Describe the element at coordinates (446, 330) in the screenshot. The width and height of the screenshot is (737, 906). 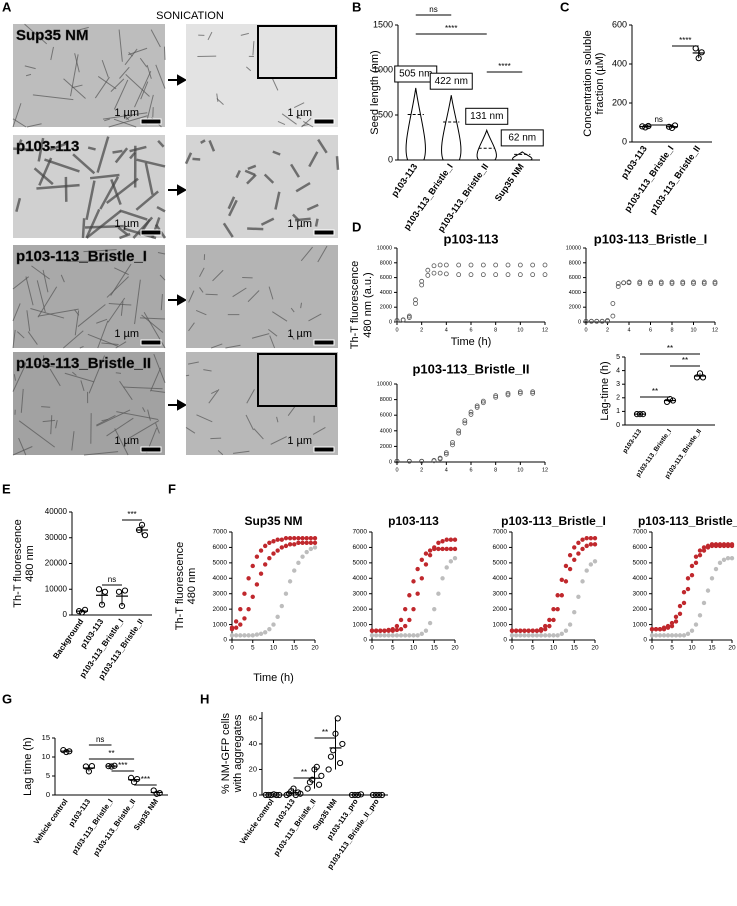
I see `x-tick-label: 4` at that location.